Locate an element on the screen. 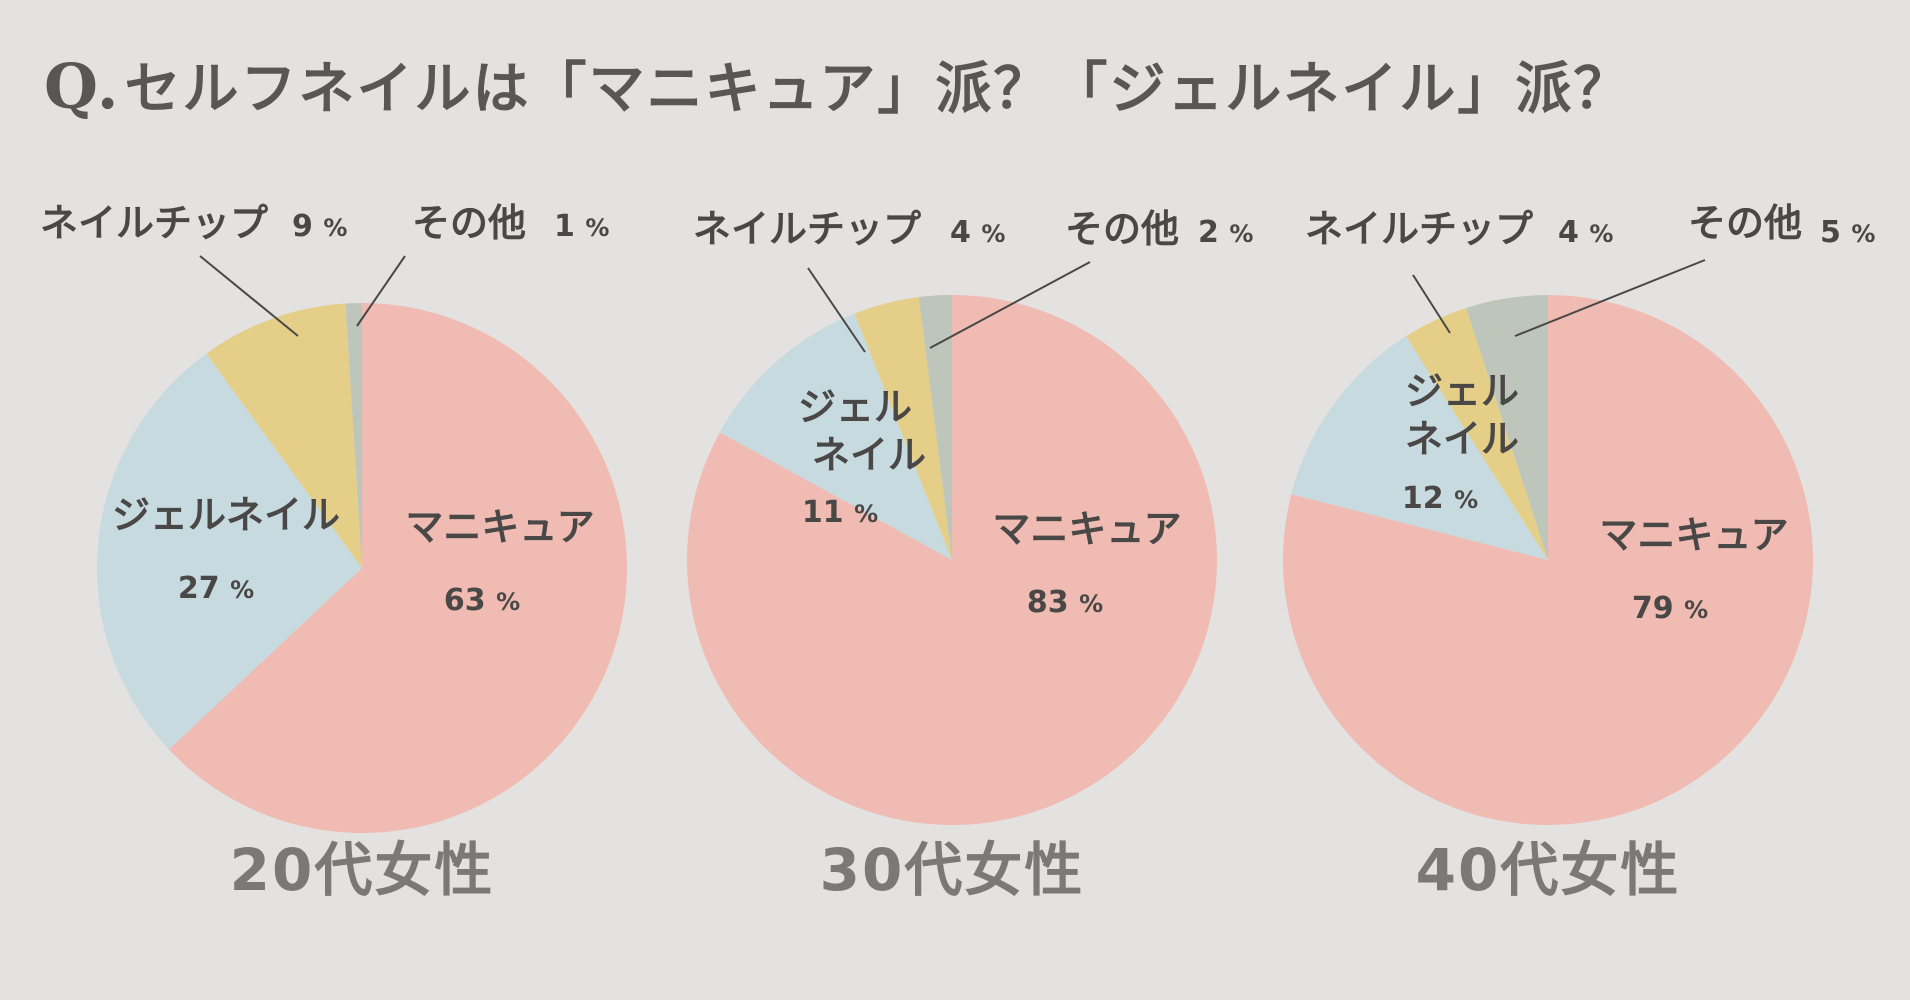 The width and height of the screenshot is (1910, 1000). chart-title: Q.セルフネイルは「マニキュア」派？「ジェルネイル」派？ is located at coordinates (837, 84).